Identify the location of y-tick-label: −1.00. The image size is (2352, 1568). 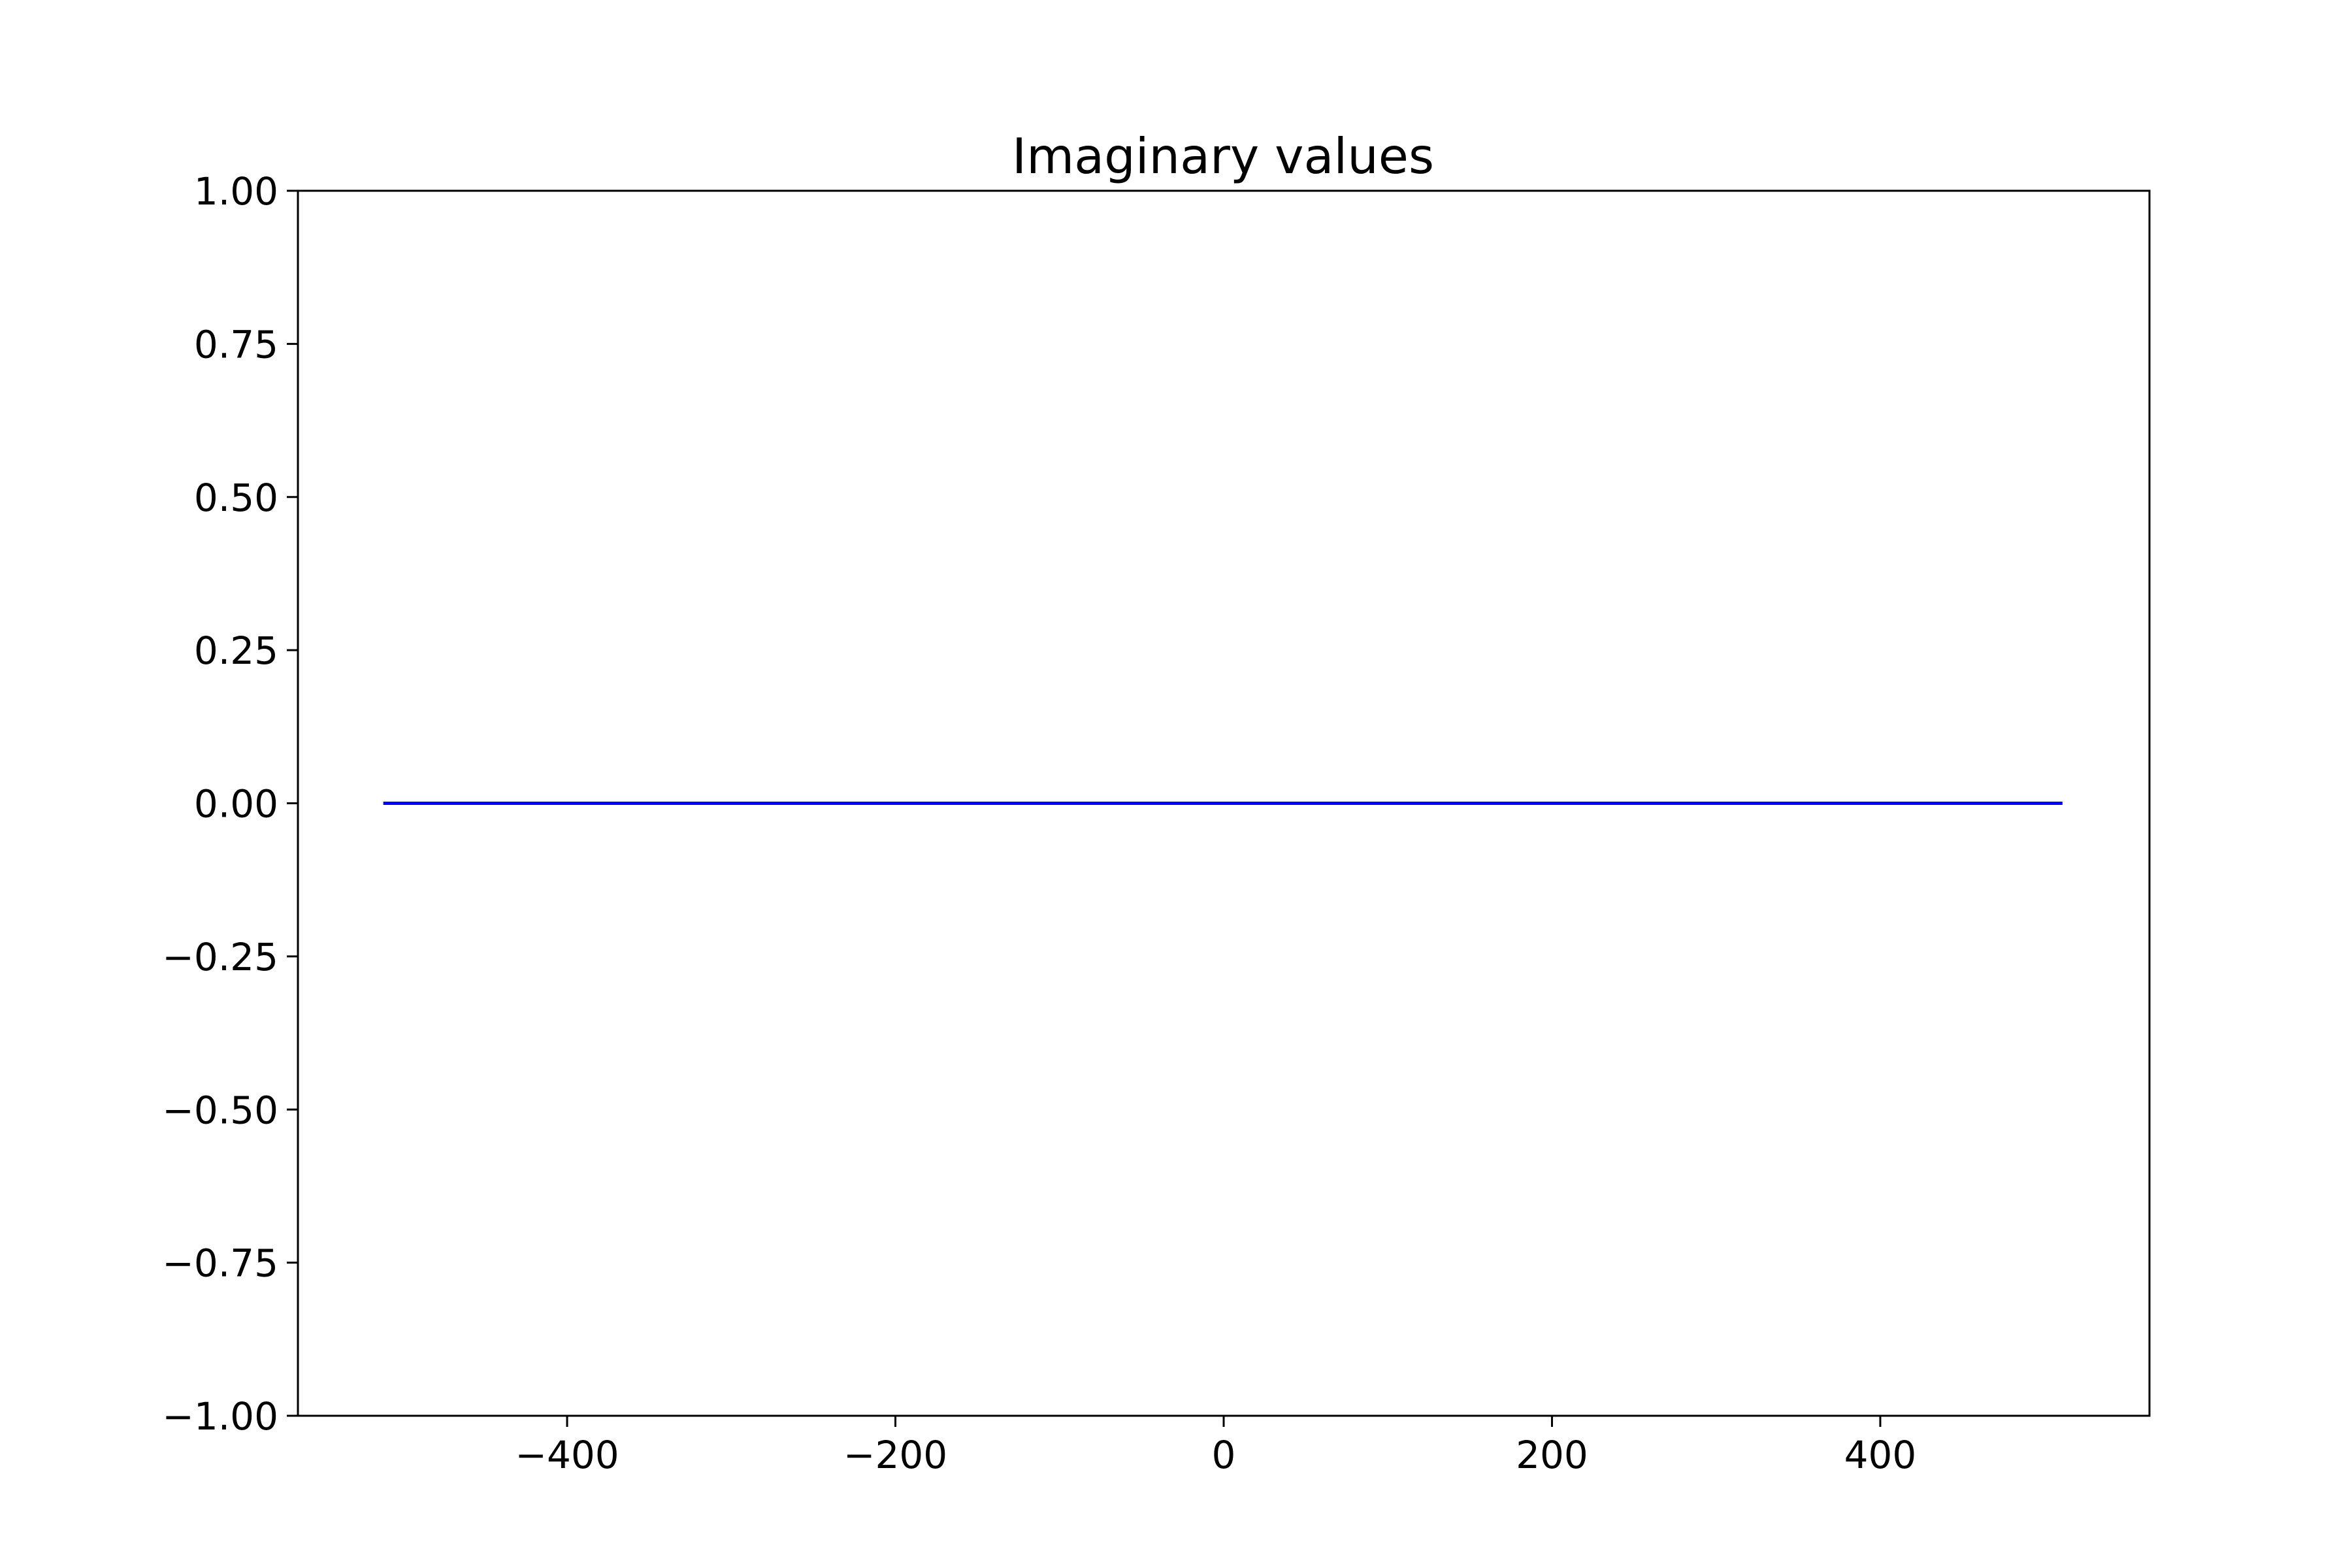
(220, 1416).